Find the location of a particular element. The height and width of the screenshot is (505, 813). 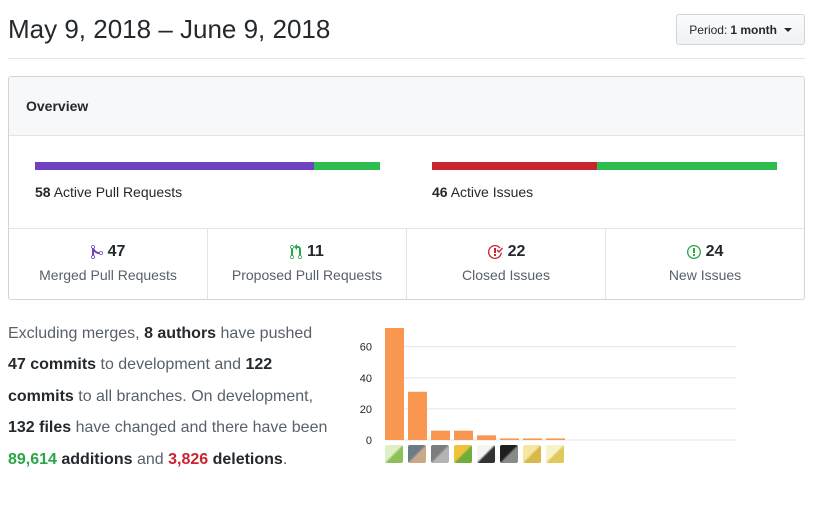

y-tick-label: 60 is located at coordinates (366, 348).